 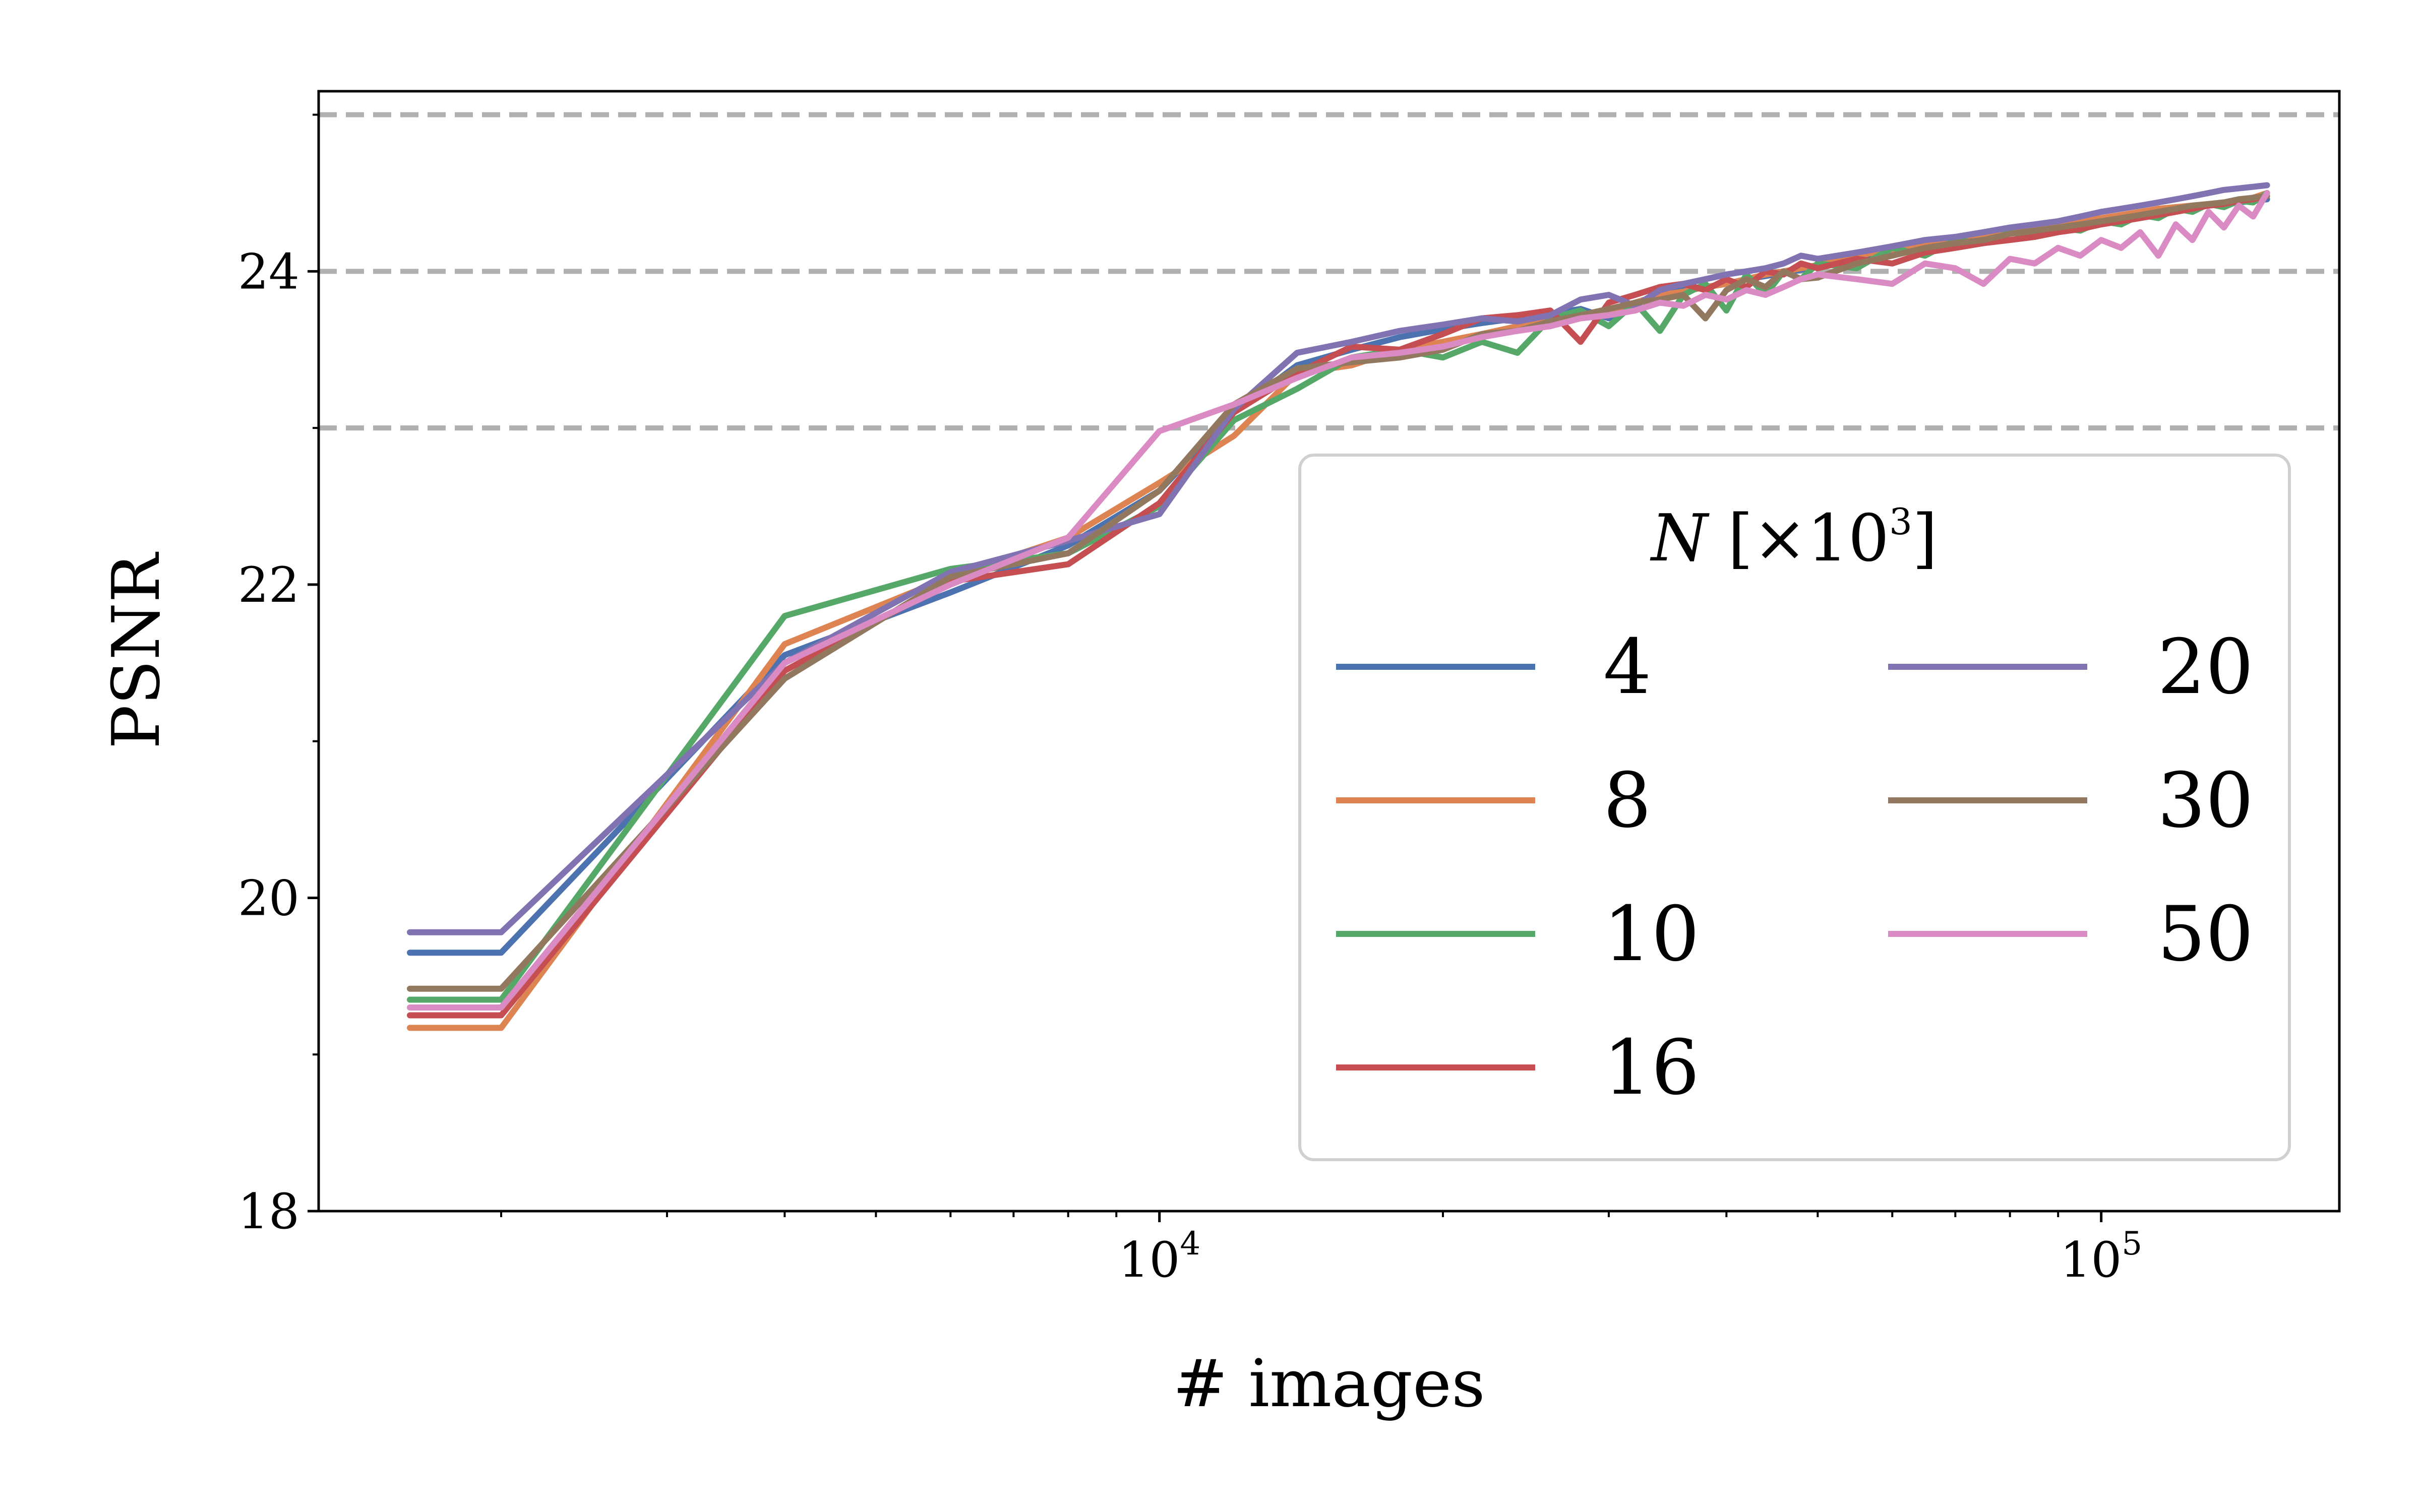 I want to click on legend-title-close: ], so click(x=1925, y=538).